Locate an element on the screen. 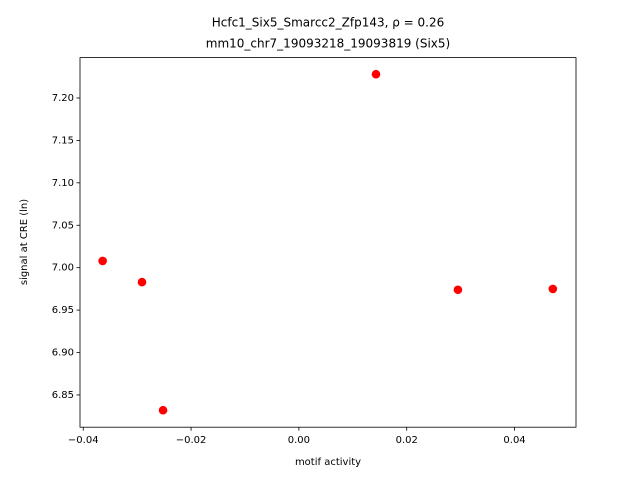  y-tick-label: 6.95 is located at coordinates (63, 310).